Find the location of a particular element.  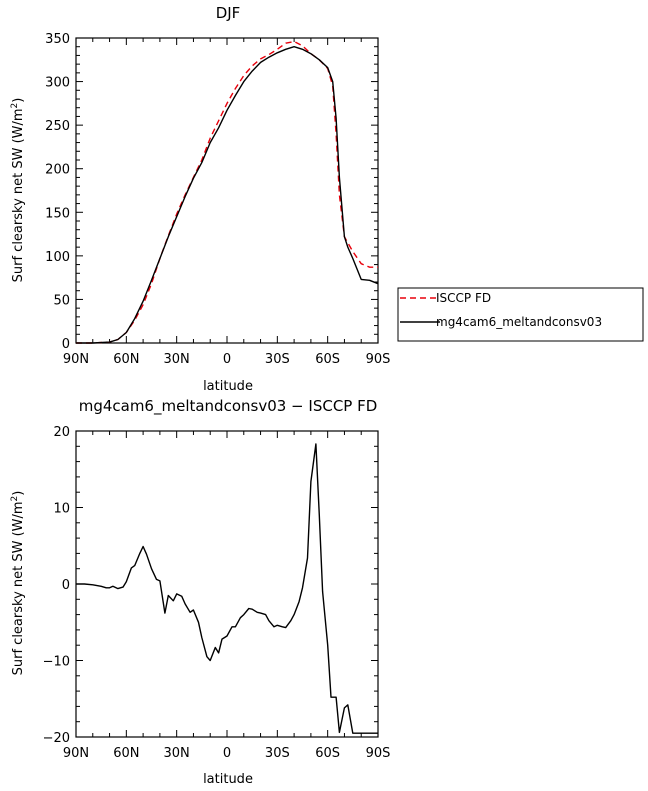

legend-label-isccp: ISCCP FD is located at coordinates (463, 298).